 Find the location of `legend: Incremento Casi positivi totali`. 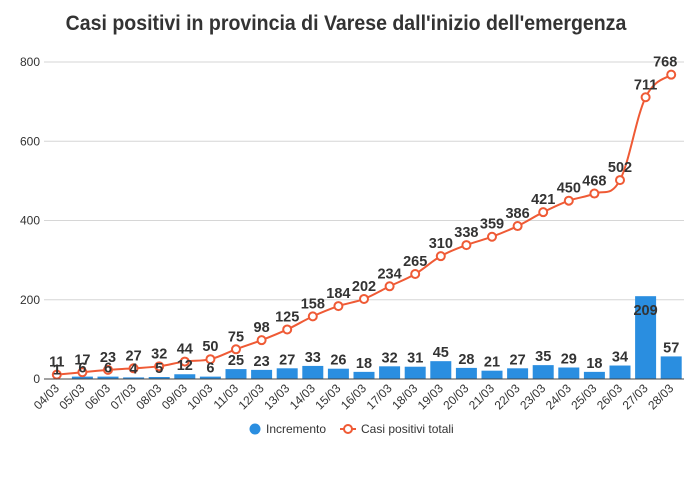

legend: Incremento Casi positivi totali is located at coordinates (351, 429).